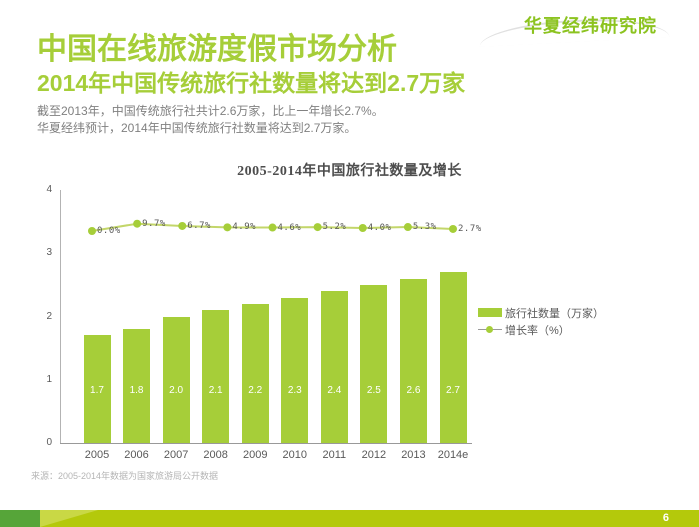  What do you see at coordinates (97, 455) in the screenshot?
I see `x-tick-label: 2005` at bounding box center [97, 455].